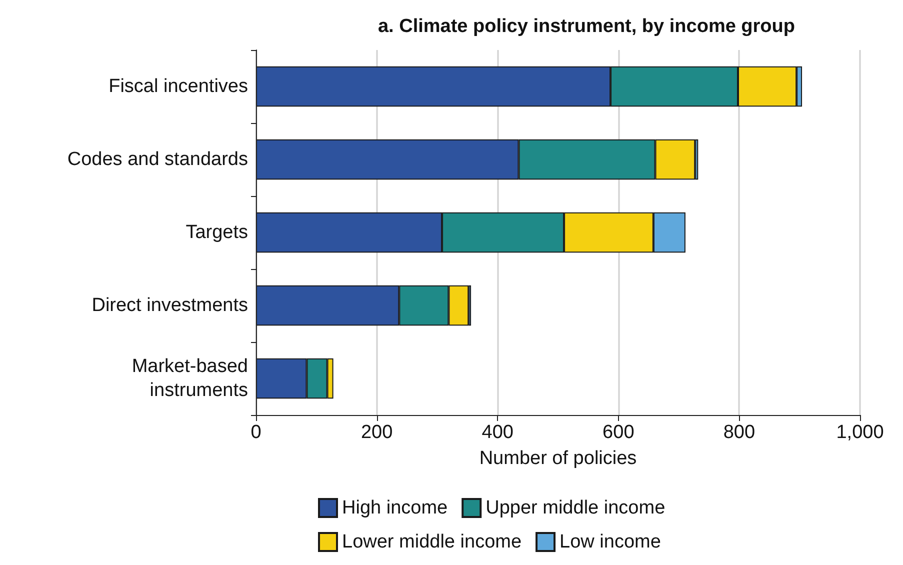  Describe the element at coordinates (576, 508) in the screenshot. I see `legend-label: Upper middle income` at that location.